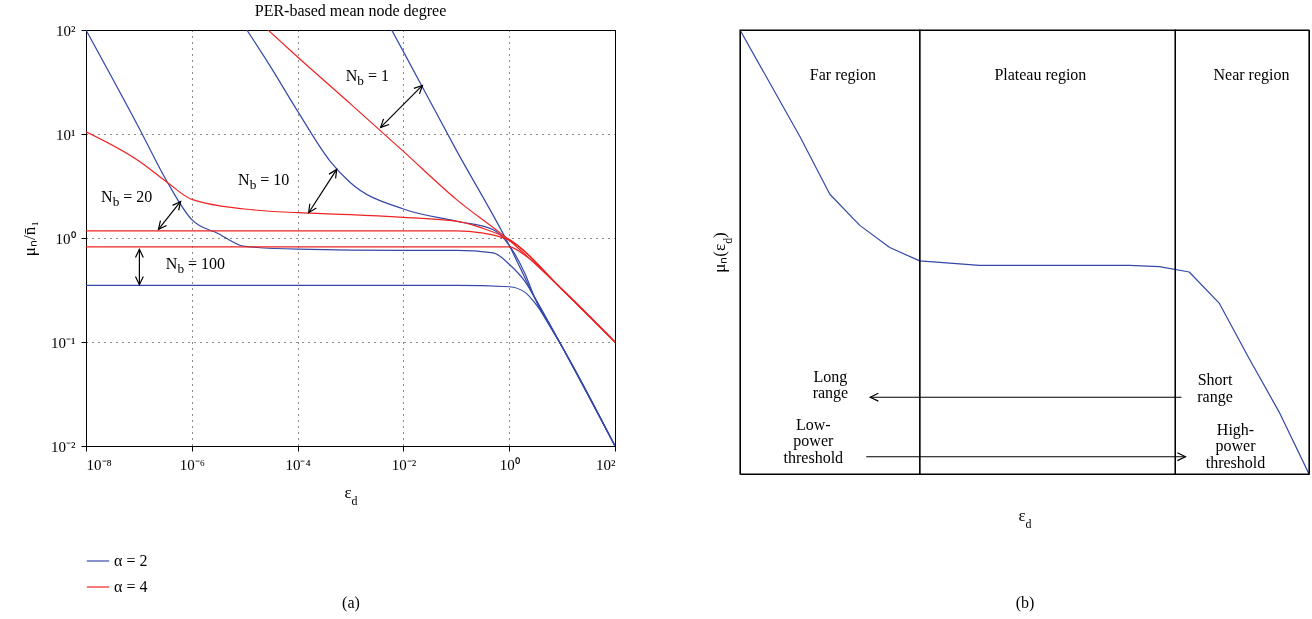  I want to click on annotation: N$_{b}$ = 1, so click(367, 78).